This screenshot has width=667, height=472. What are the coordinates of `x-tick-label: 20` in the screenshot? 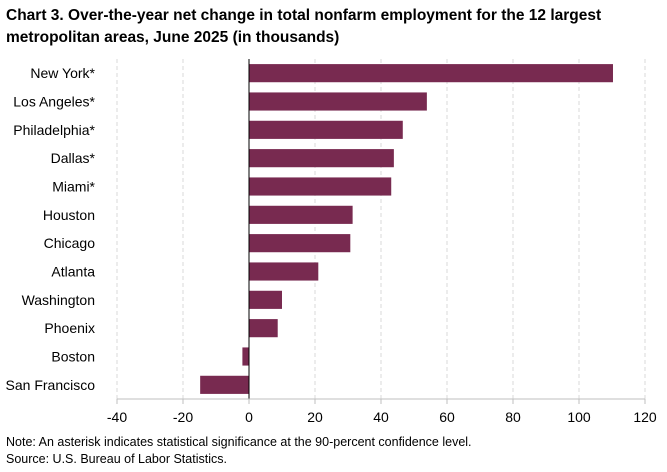 It's located at (315, 417).